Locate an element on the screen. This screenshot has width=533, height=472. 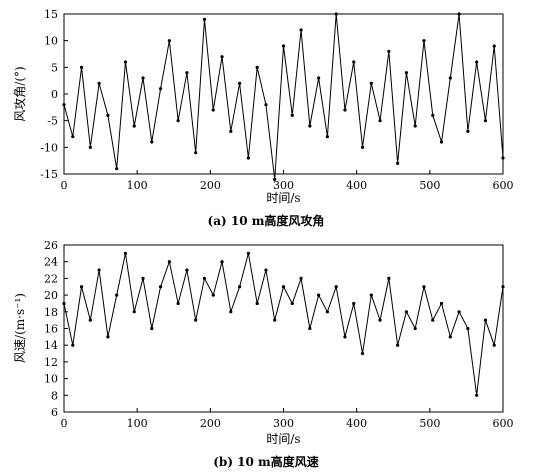
y-tick-label-a: -10 is located at coordinates (49, 147).